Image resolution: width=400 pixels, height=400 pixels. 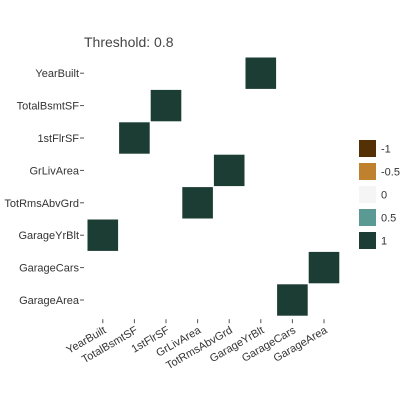 I want to click on y-tick-label-garageyrblt: GarageYrBlt, so click(x=48, y=236).